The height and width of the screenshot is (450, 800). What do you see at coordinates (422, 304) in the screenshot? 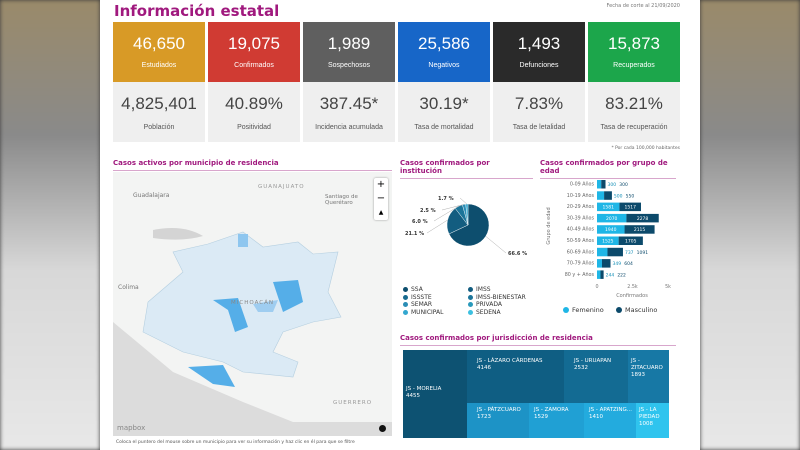
I see `legend-label: SEMAR` at bounding box center [422, 304].